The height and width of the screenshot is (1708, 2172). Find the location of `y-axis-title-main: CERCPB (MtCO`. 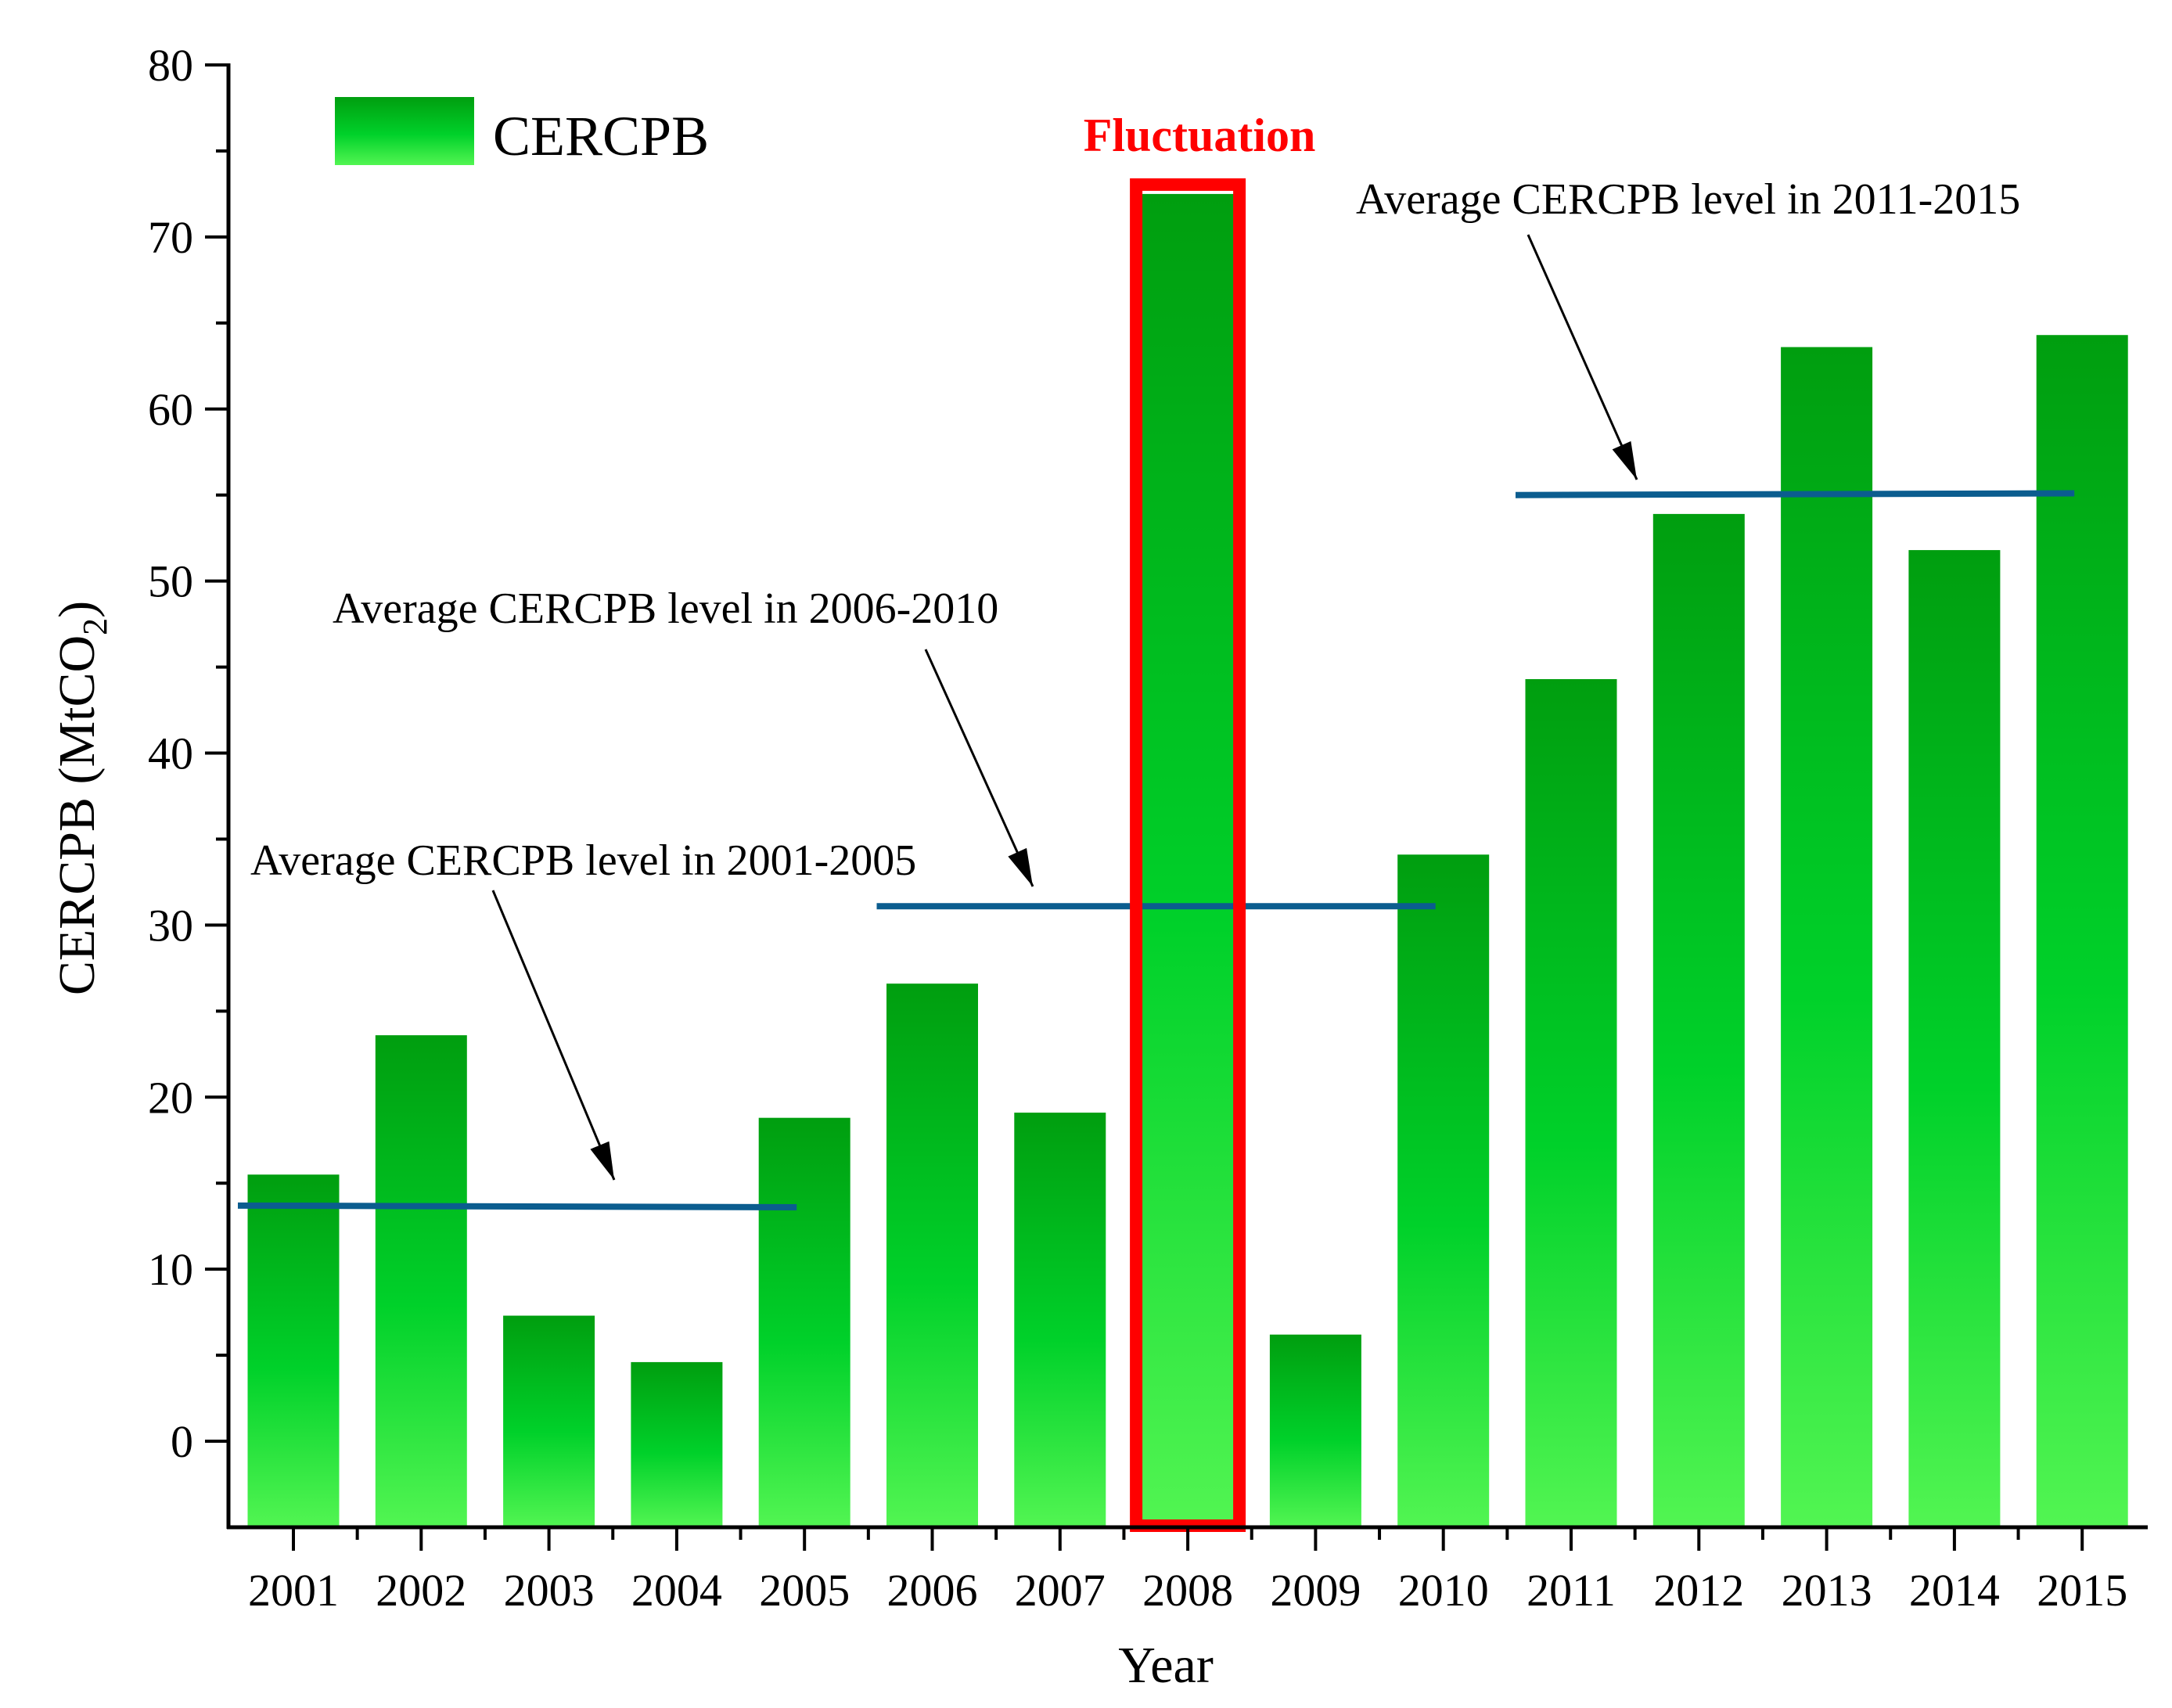

y-axis-title-main: CERCPB (MtCO is located at coordinates (77, 815).